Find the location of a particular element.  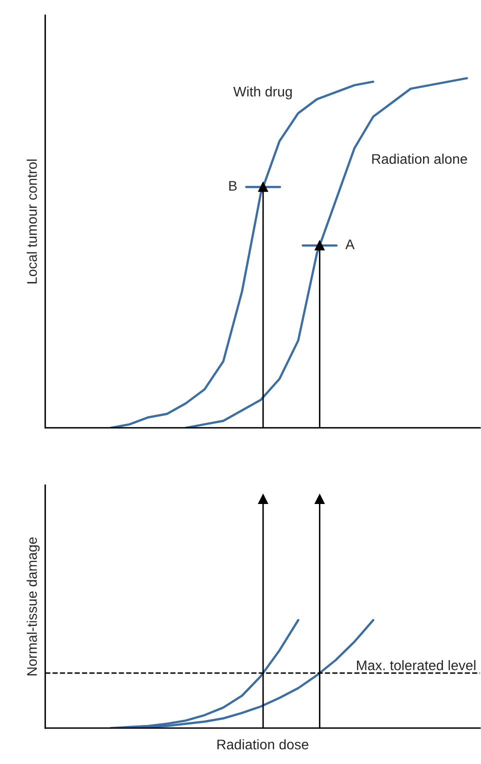

series-label: Radiation alone is located at coordinates (420, 159).